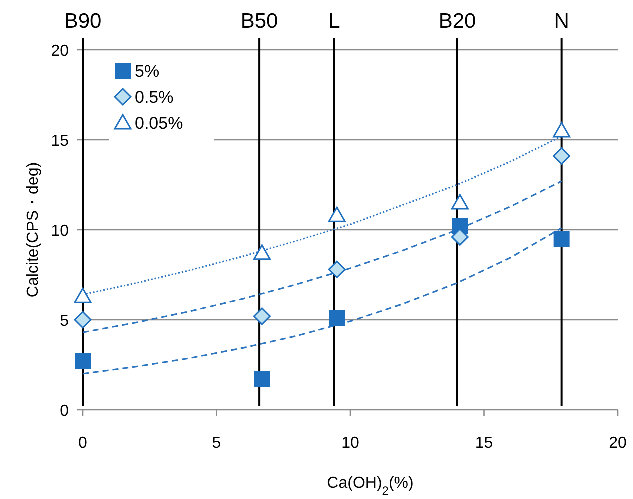  What do you see at coordinates (65, 321) in the screenshot?
I see `y-tick-label: 5` at bounding box center [65, 321].